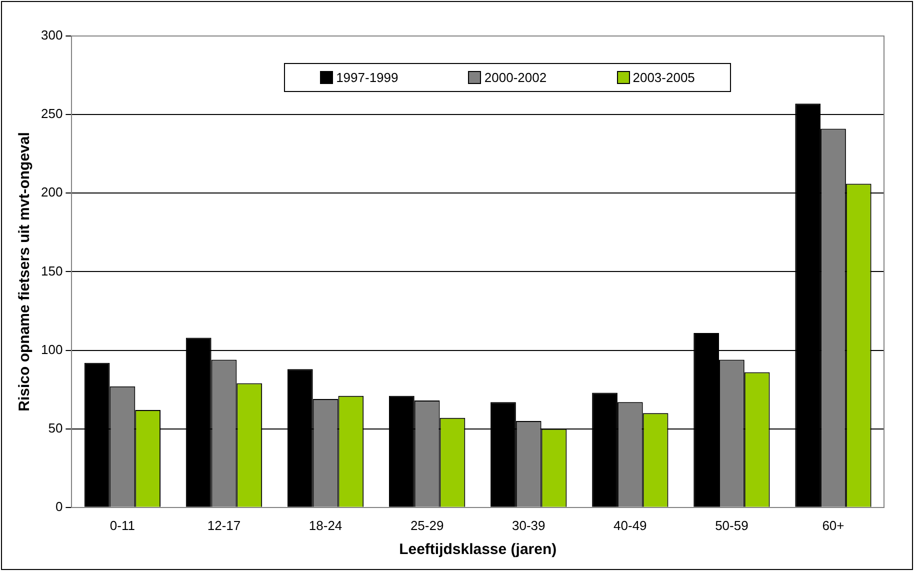  What do you see at coordinates (529, 525) in the screenshot?
I see `x-tick-label: 30-39` at bounding box center [529, 525].